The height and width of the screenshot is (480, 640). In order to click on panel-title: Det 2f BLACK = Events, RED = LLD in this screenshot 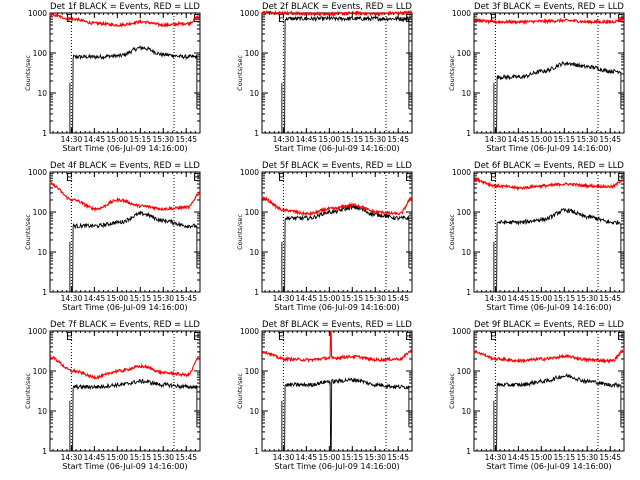, I will do `click(337, 7)`.